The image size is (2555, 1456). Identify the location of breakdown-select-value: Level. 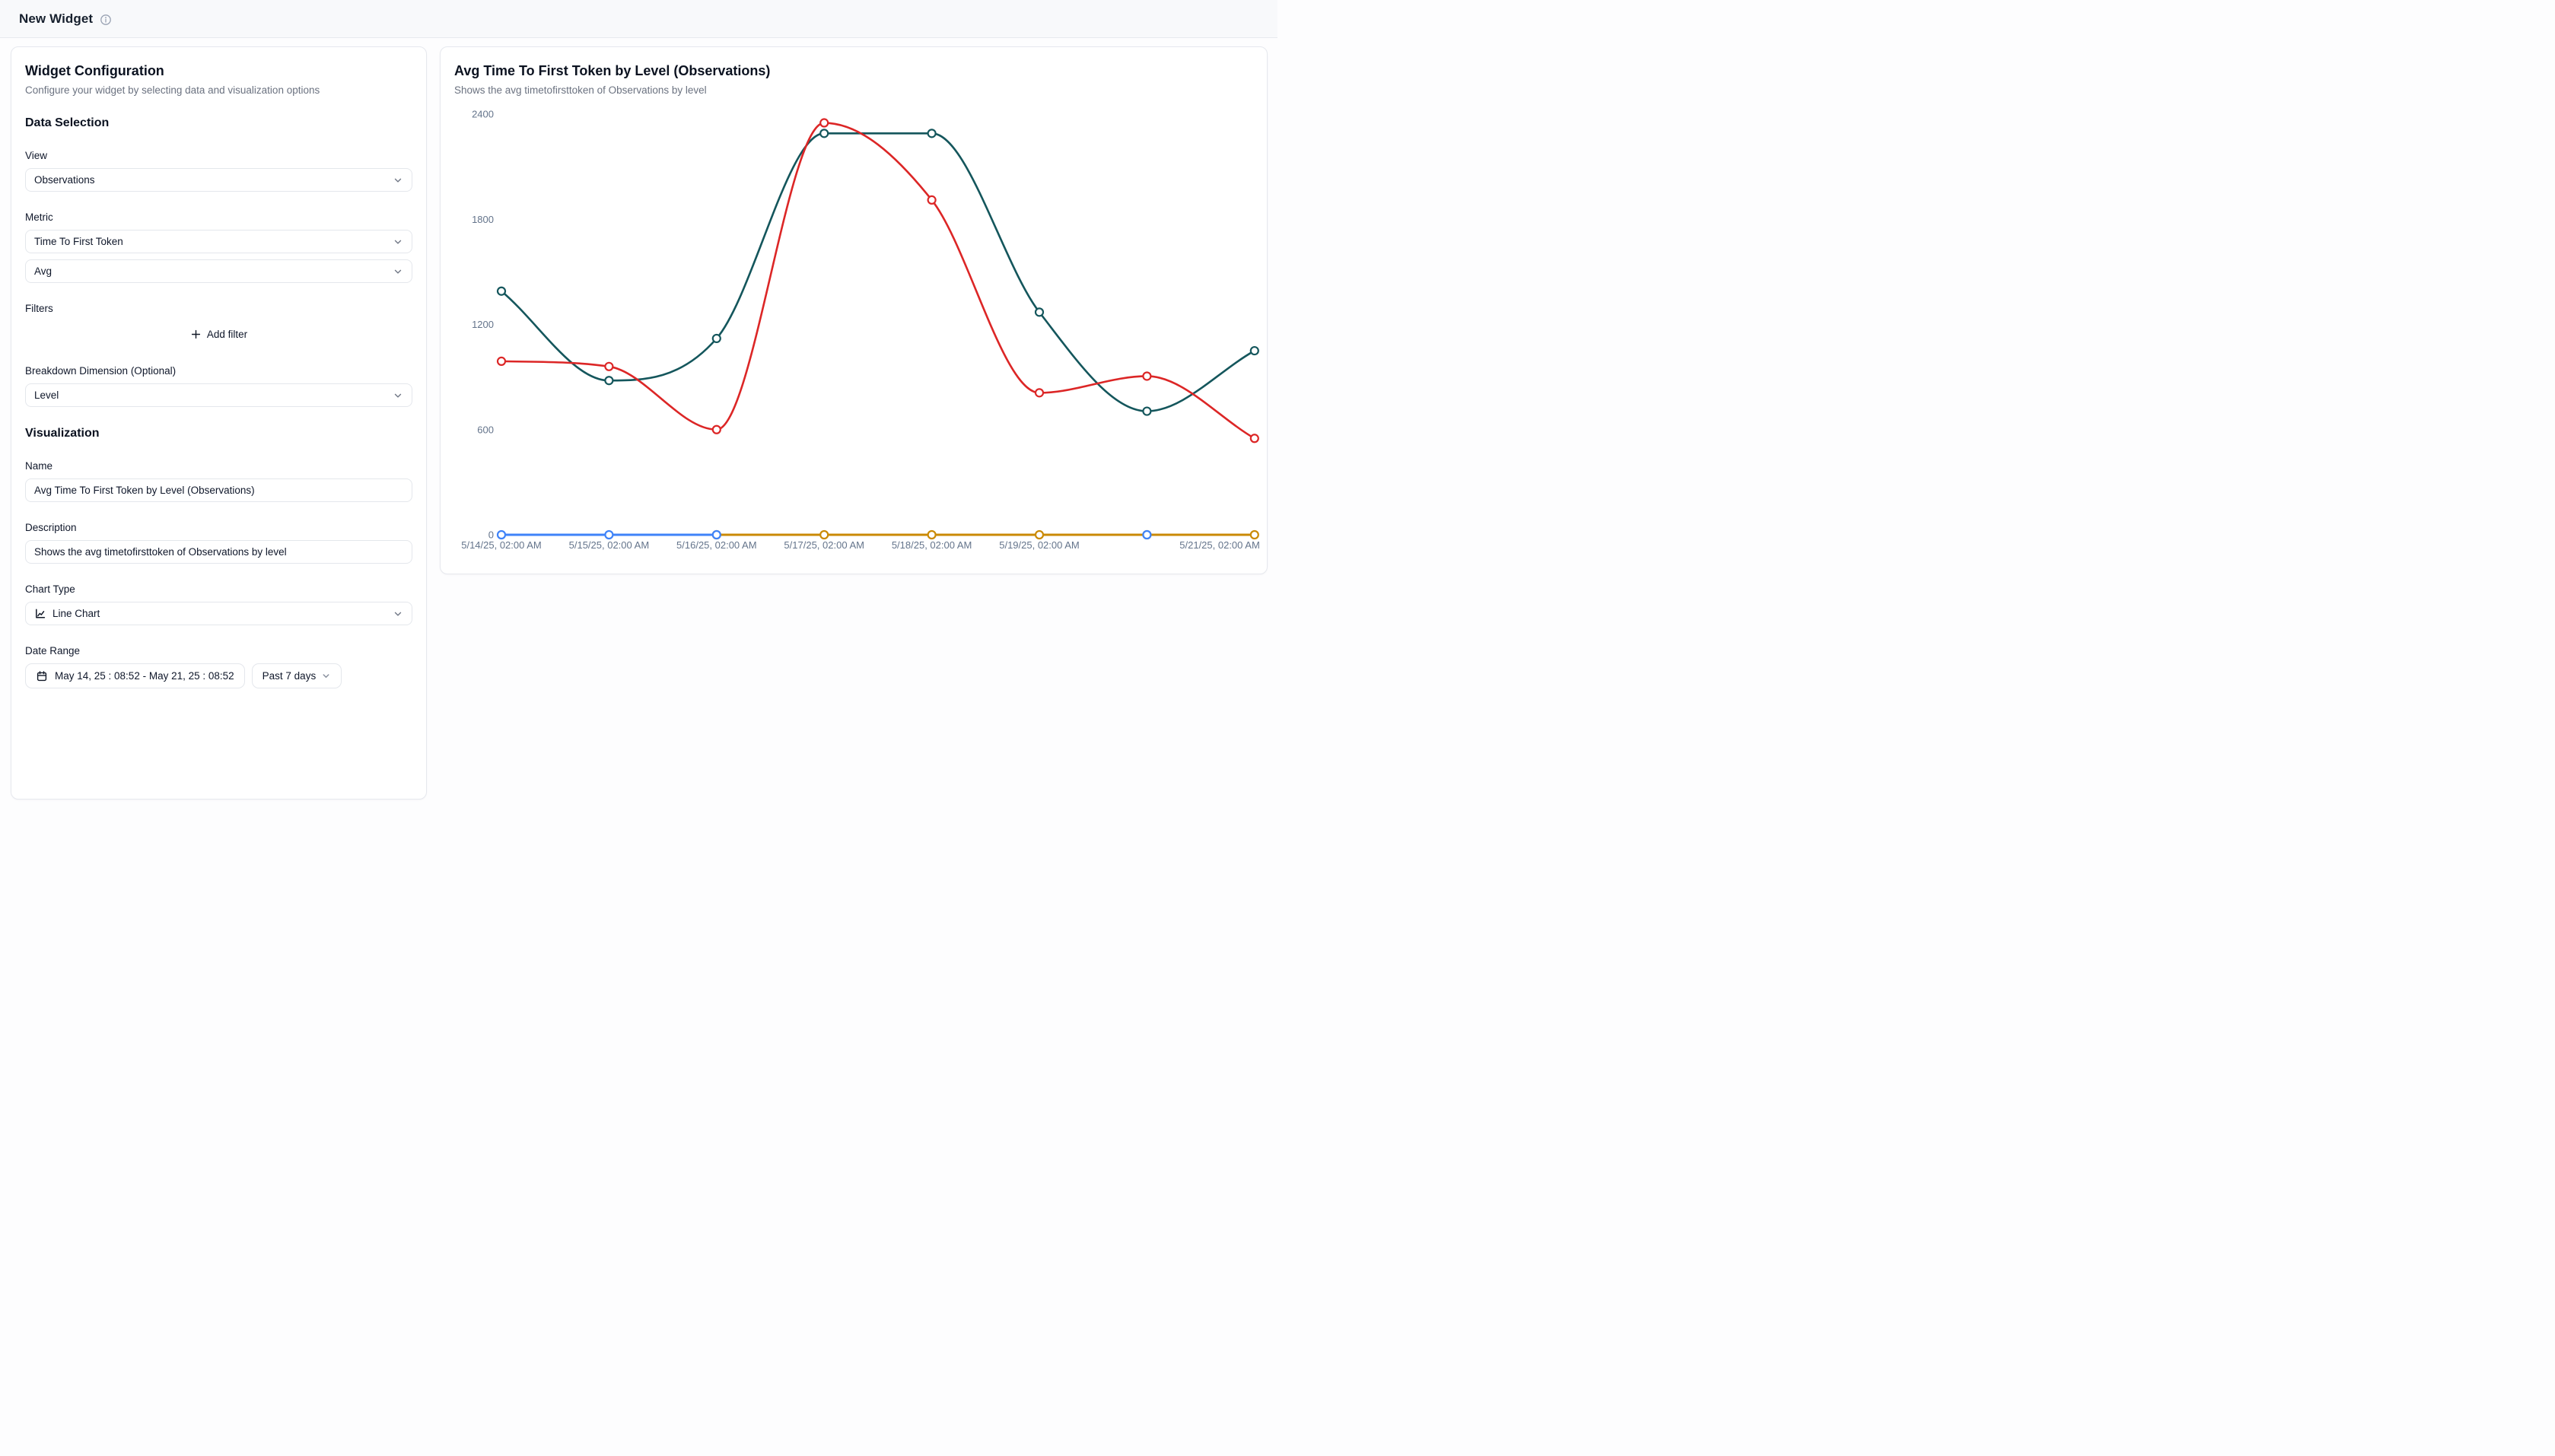
(46, 395).